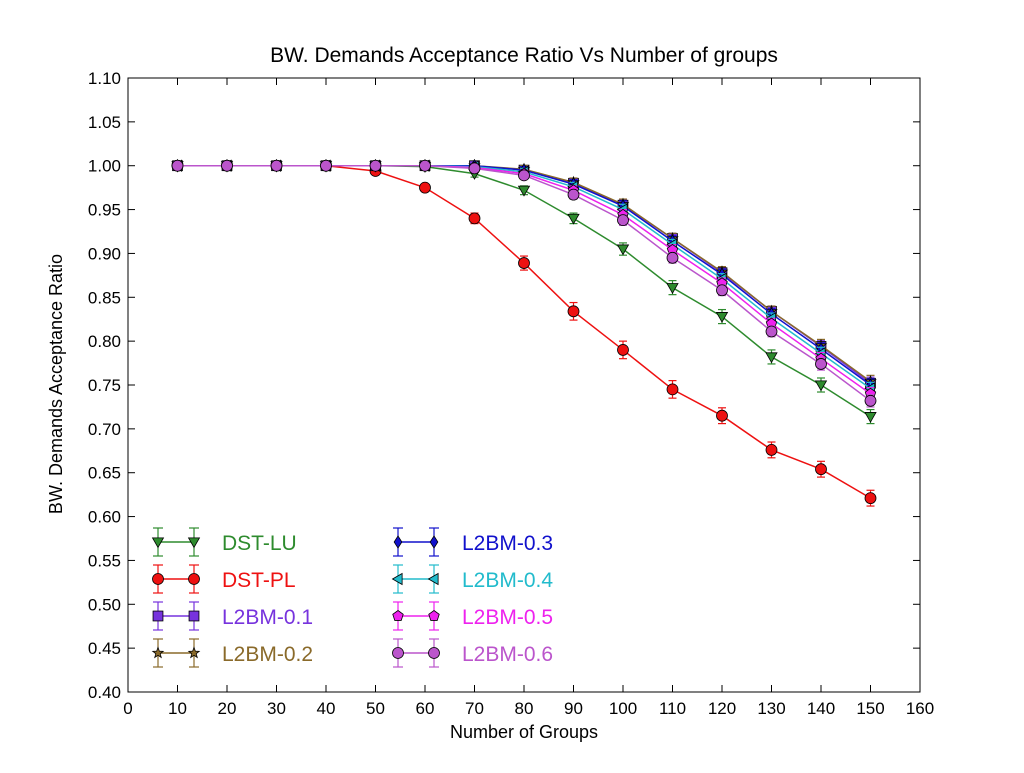 This screenshot has height=773, width=1024. I want to click on legend-item-l2bm-0-5: L2BM-0.5, so click(472, 616).